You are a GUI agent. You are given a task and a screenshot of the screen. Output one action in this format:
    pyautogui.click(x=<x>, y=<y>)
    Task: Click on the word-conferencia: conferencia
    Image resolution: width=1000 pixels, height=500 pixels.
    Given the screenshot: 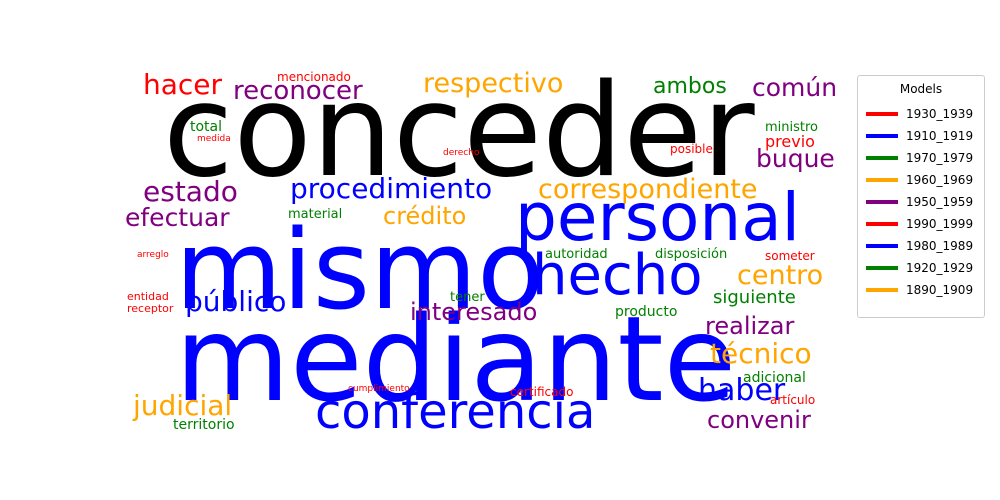 What is the action you would take?
    pyautogui.click(x=455, y=412)
    